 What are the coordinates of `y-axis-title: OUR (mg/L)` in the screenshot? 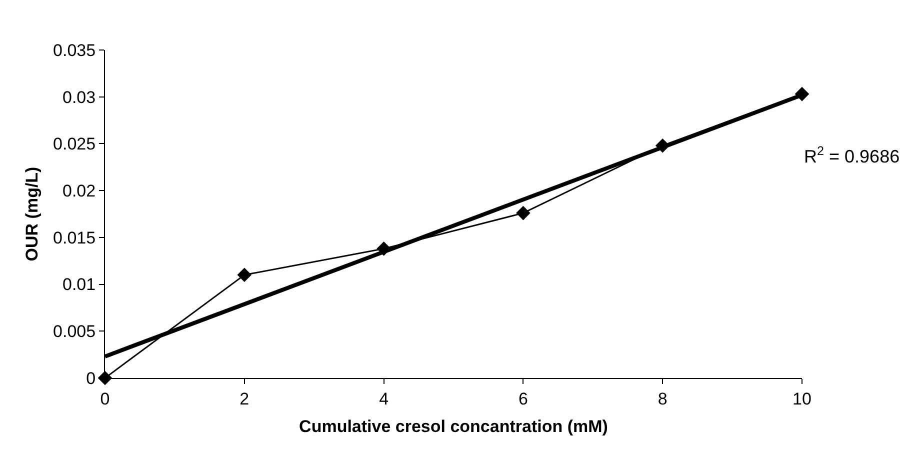 It's located at (32, 214).